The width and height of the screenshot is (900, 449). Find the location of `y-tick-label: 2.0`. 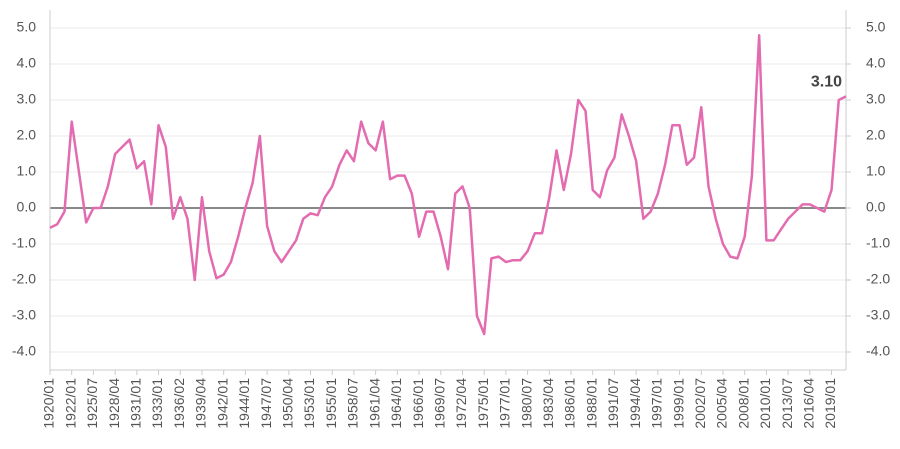

y-tick-label: 2.0 is located at coordinates (27, 135).